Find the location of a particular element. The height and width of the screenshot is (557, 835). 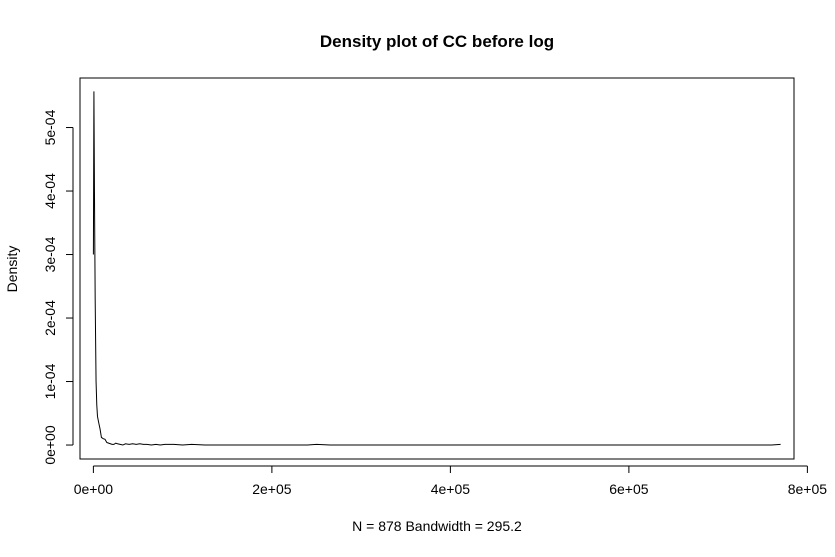

x-ticks: 0e+00 2e+05 4e+05 6e+05 8e+05 is located at coordinates (451, 481).